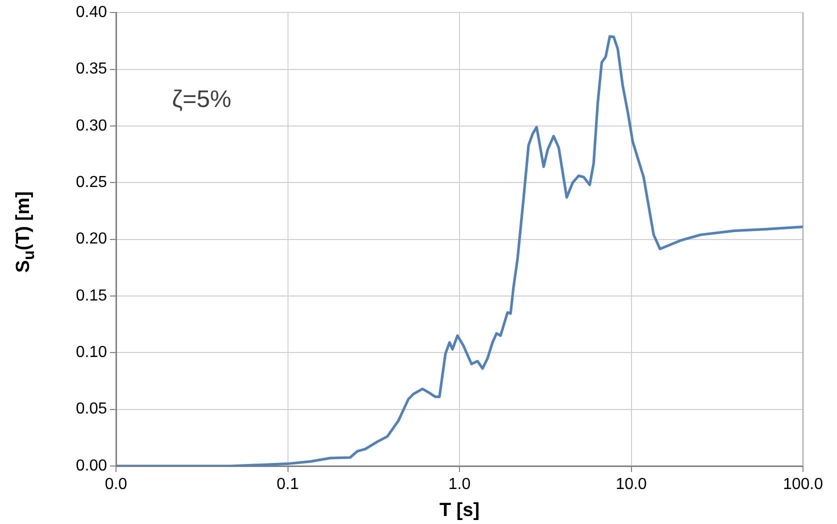 This screenshot has width=837, height=524. Describe the element at coordinates (116, 485) in the screenshot. I see `x-tick-label: 0.0` at that location.